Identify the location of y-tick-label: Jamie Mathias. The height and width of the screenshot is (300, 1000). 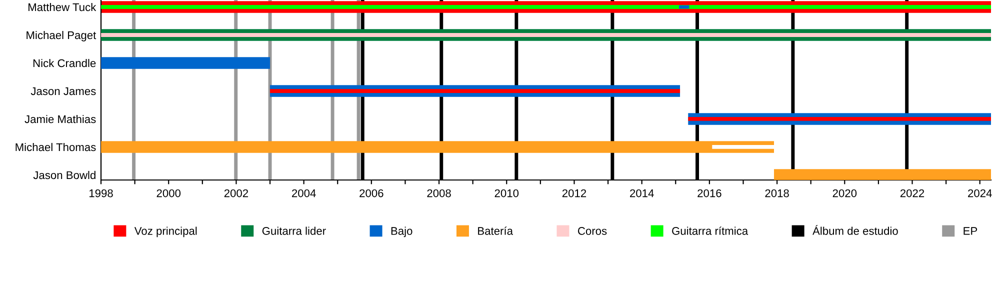
(60, 119).